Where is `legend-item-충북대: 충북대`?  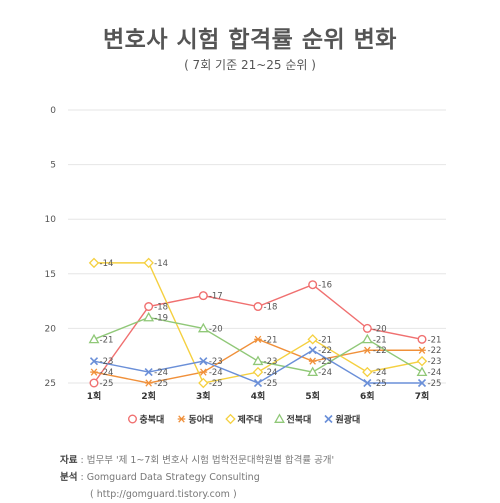 legend-item-충북대: 충북대 is located at coordinates (146, 420).